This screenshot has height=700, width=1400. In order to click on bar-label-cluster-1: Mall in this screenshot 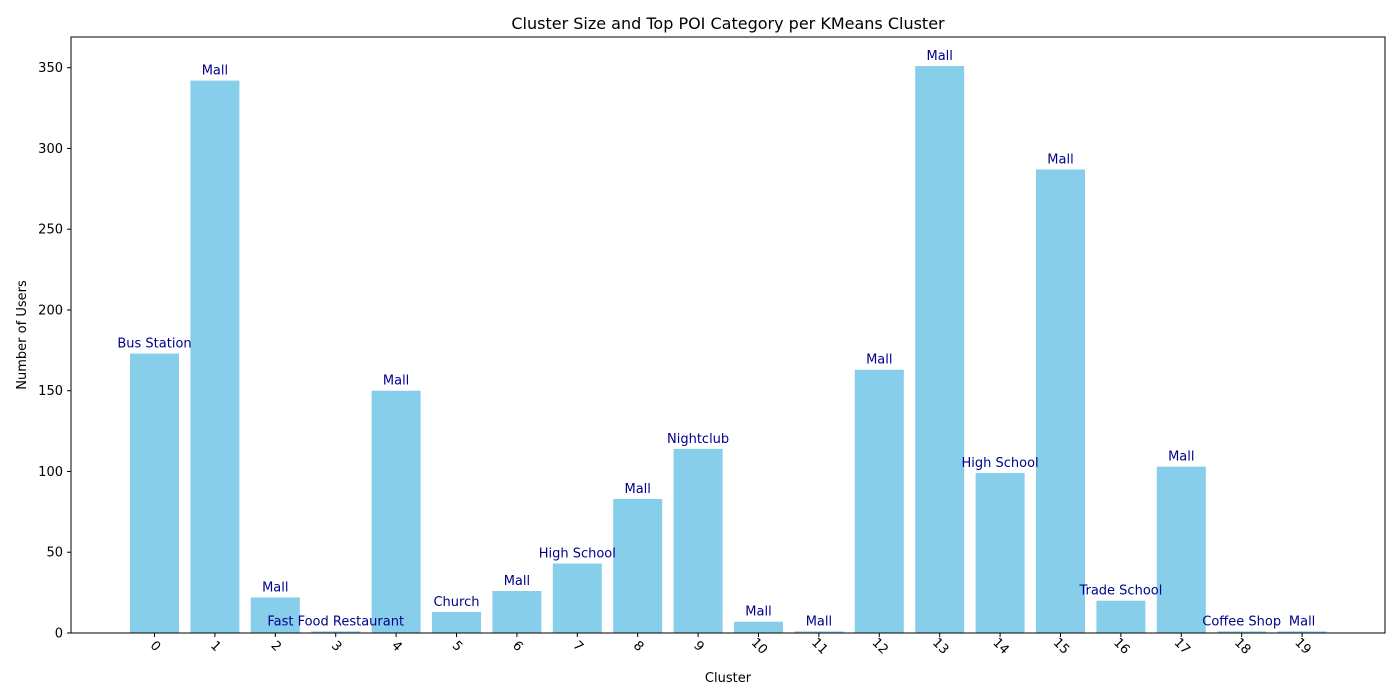, I will do `click(215, 71)`.